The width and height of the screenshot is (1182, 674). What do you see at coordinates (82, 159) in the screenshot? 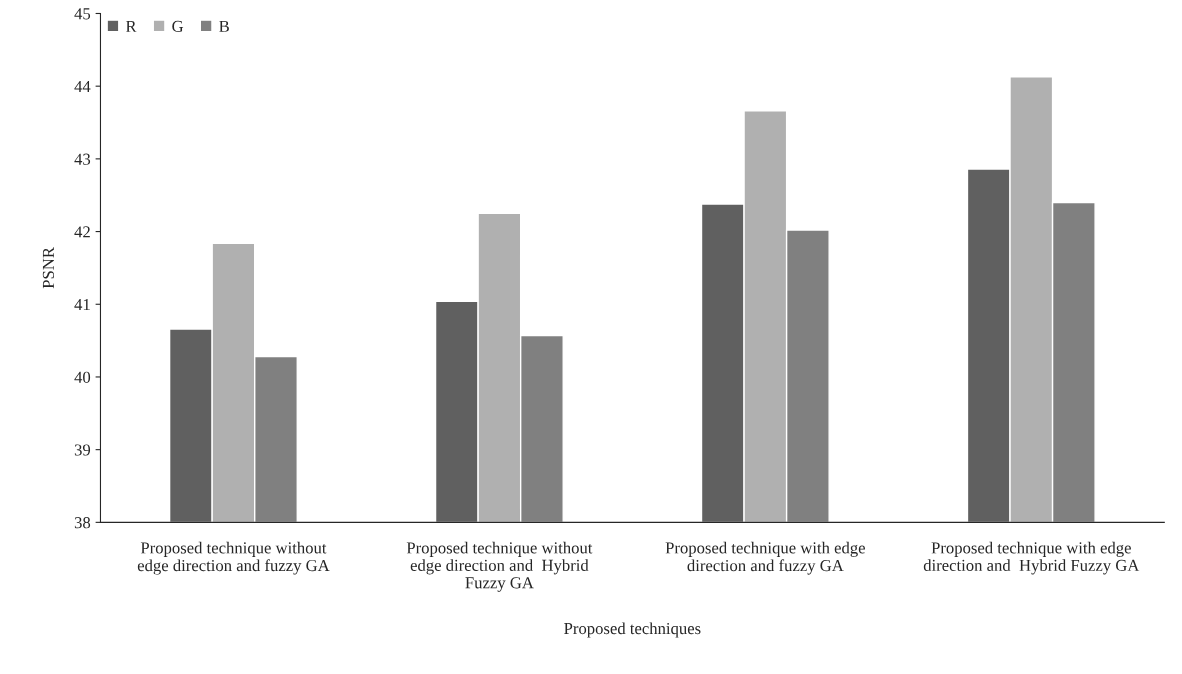
I see `y-tick-label: 43` at bounding box center [82, 159].